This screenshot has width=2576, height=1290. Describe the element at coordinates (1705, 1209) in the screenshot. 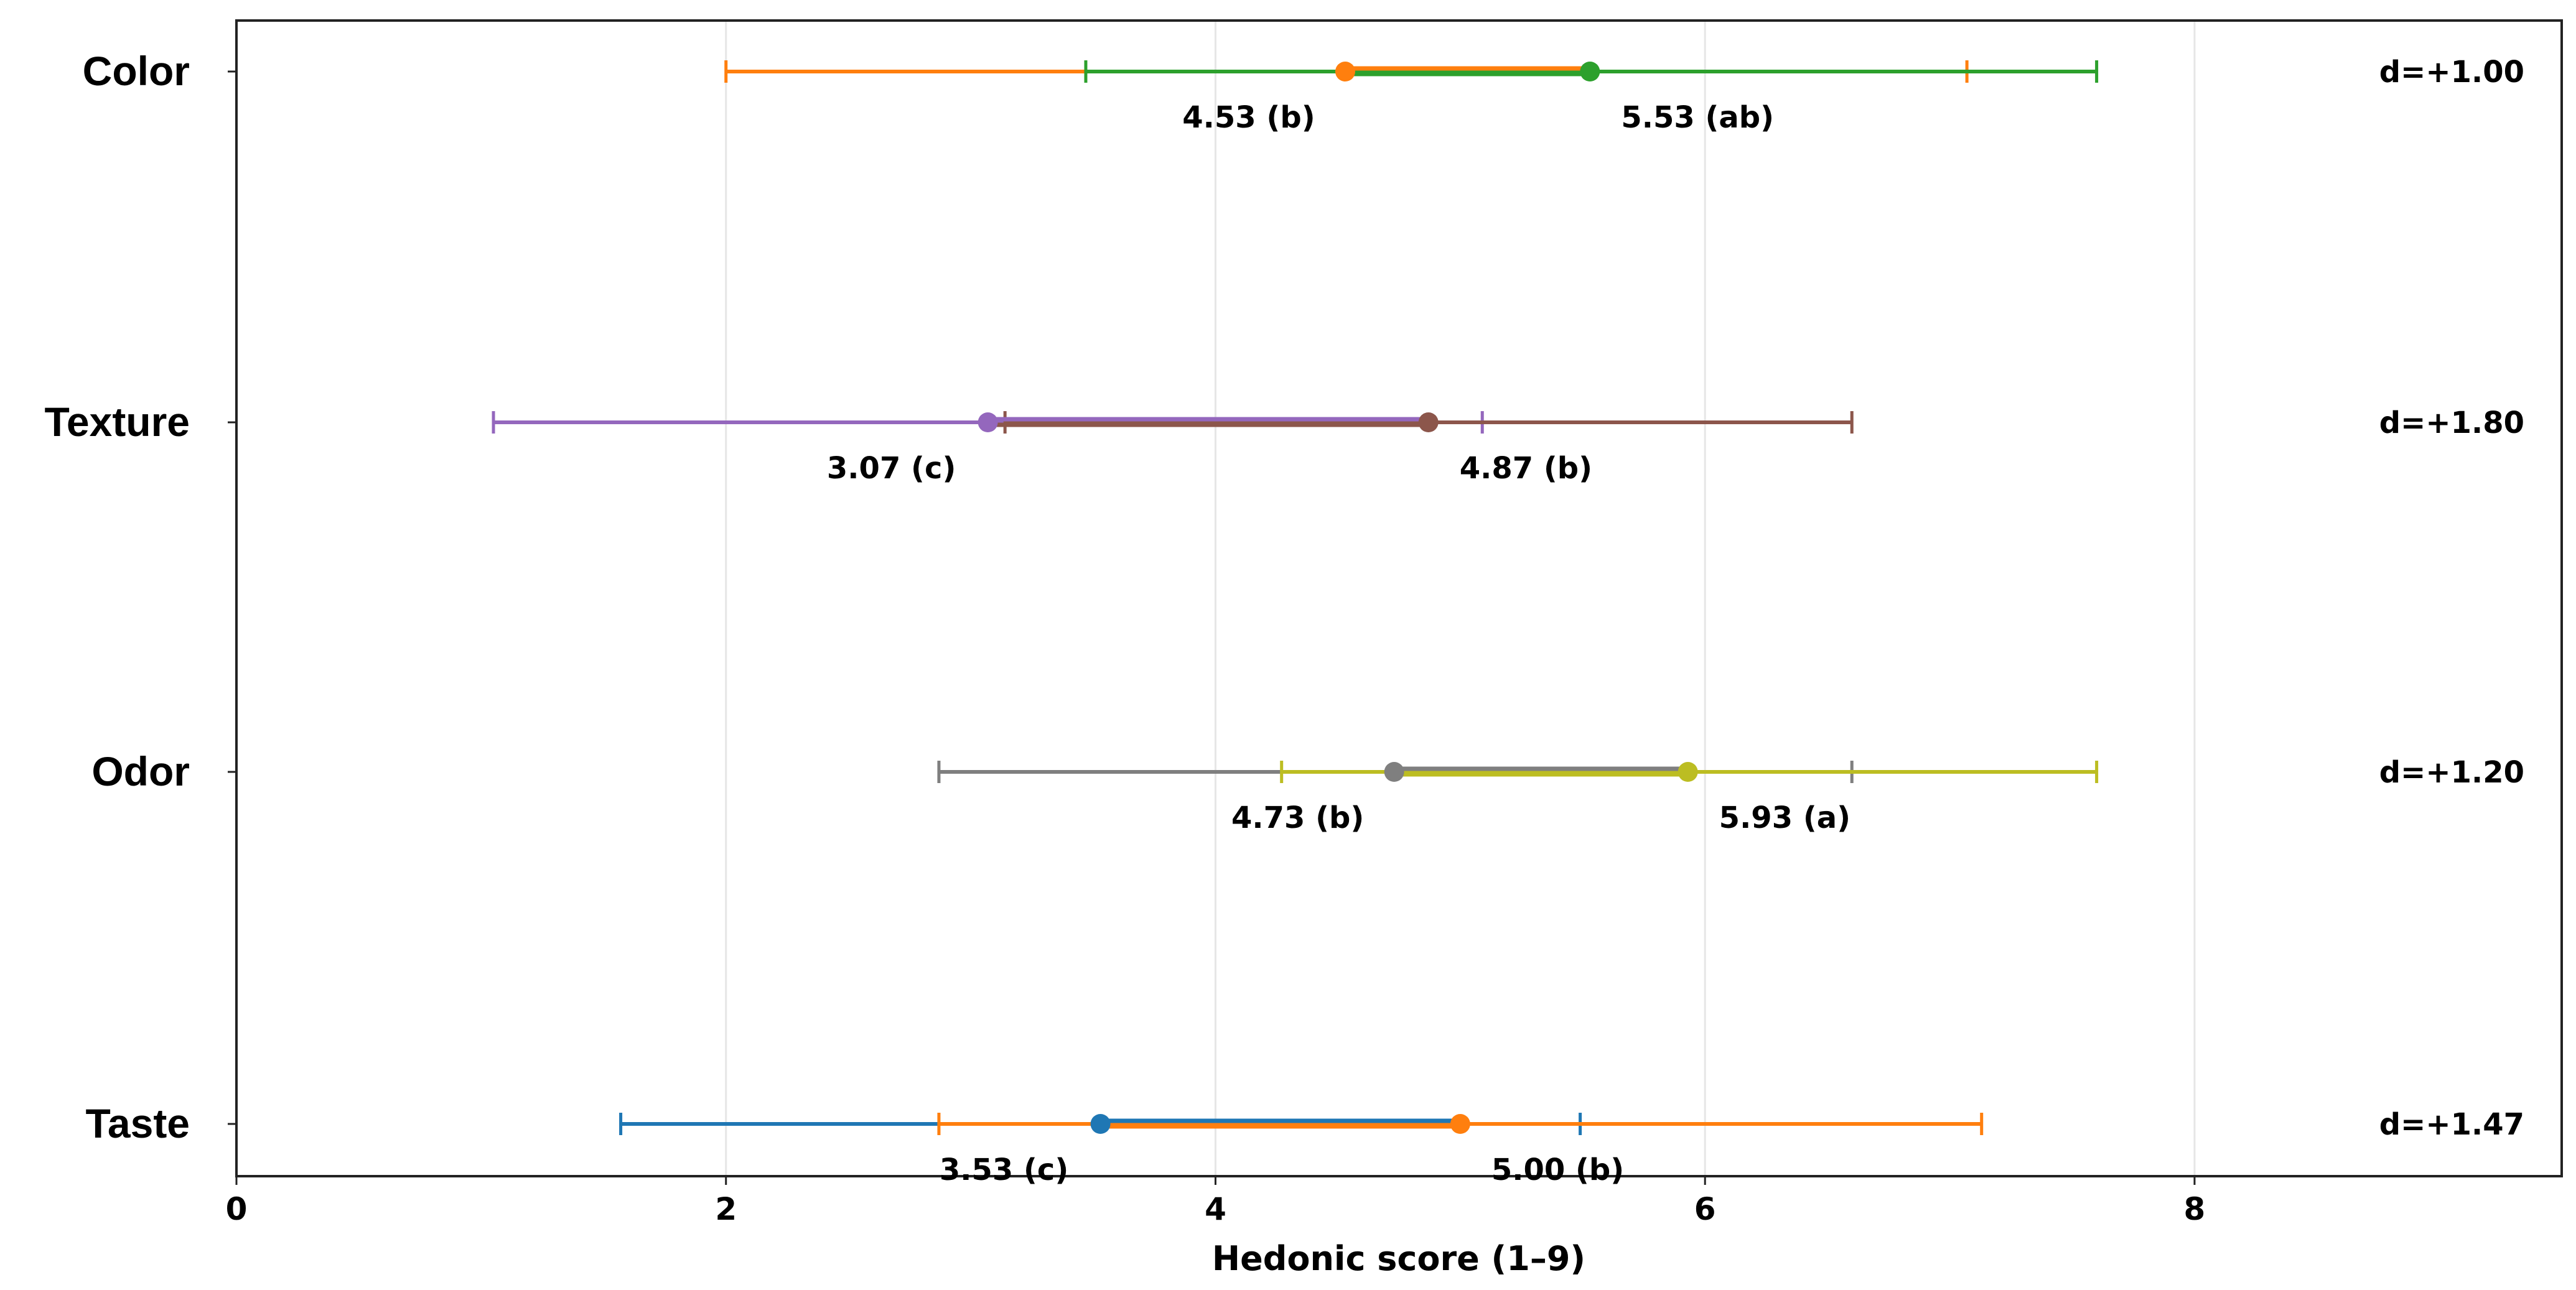

I see `x-tick-label: 6` at that location.